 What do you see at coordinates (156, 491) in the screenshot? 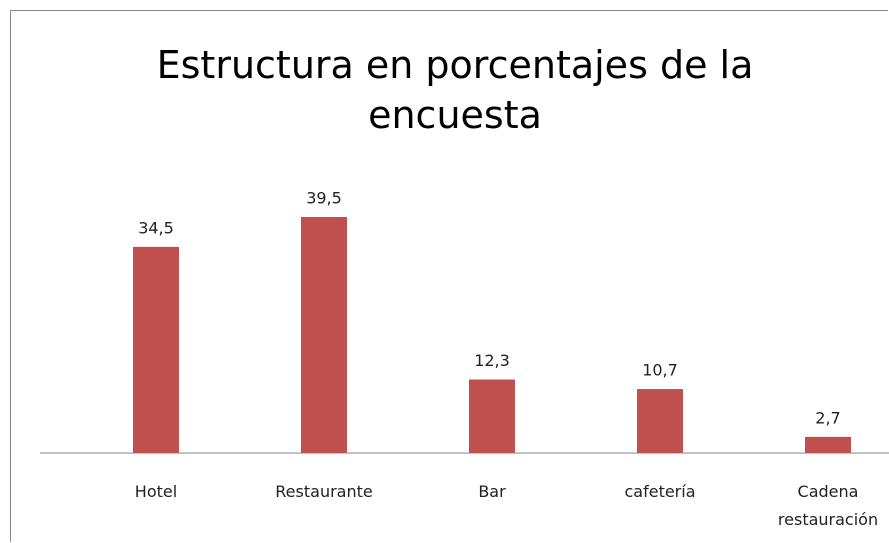
I see `x-tick-label: Hotel` at bounding box center [156, 491].